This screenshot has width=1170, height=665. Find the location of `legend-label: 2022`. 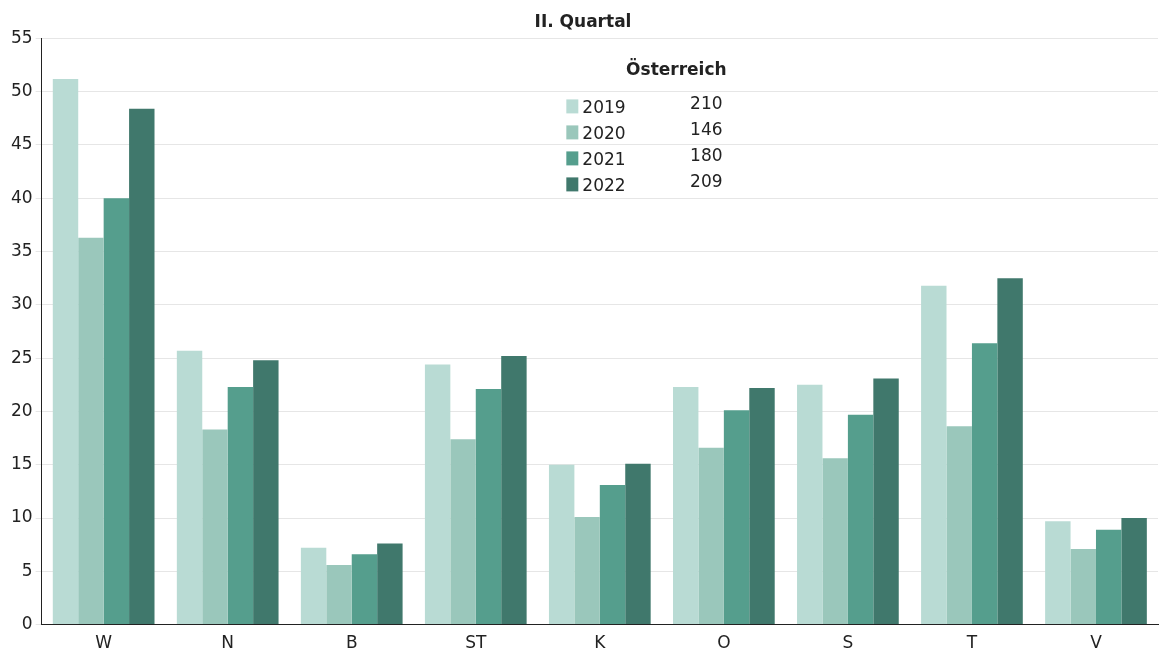

legend-label: 2022 is located at coordinates (604, 184).